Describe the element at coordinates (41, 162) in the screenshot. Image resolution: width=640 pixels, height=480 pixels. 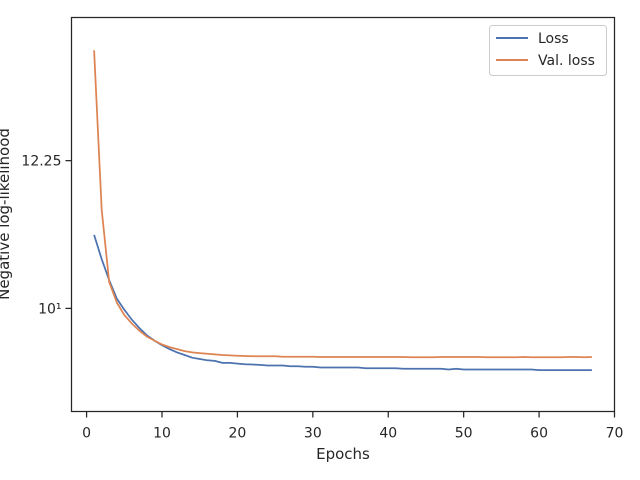
I see `y-tick-label: 12.25` at that location.